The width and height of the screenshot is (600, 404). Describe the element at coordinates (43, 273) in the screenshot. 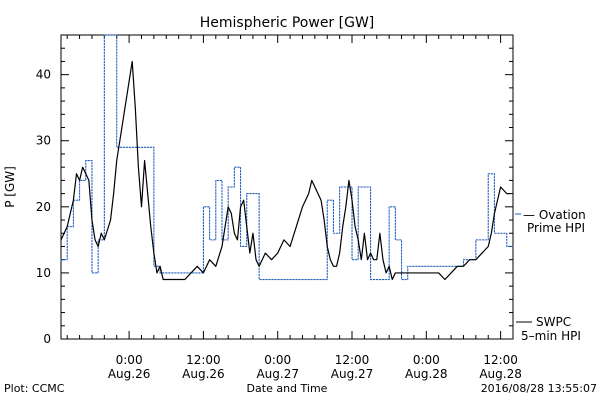

I see `y-tick-label: 10` at that location.